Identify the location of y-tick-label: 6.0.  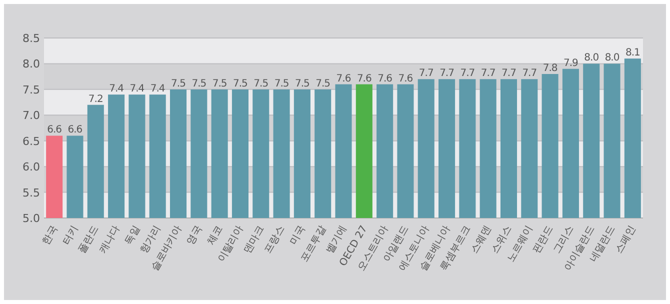
(31, 167).